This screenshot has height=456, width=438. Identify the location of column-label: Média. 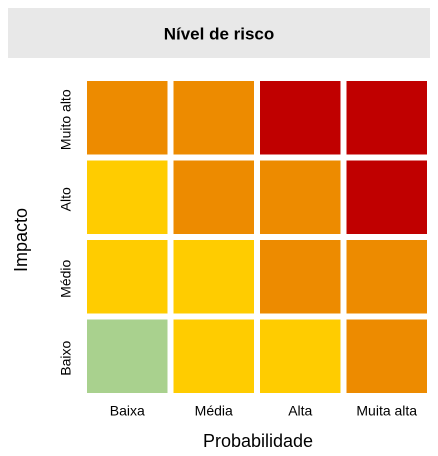
(214, 411).